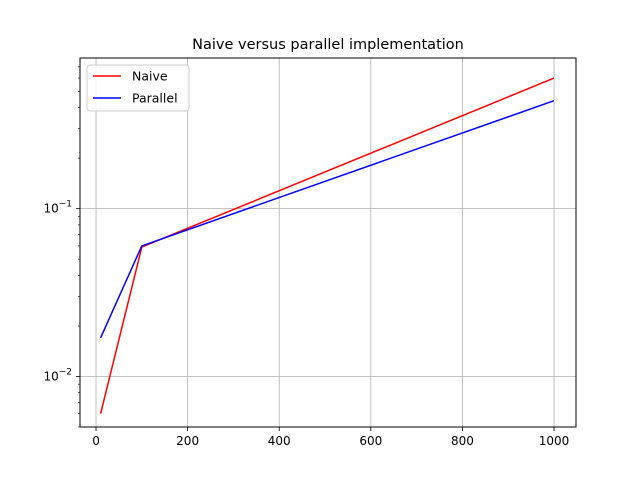 The height and width of the screenshot is (480, 640). Describe the element at coordinates (554, 441) in the screenshot. I see `x-tick-label: 1000` at that location.